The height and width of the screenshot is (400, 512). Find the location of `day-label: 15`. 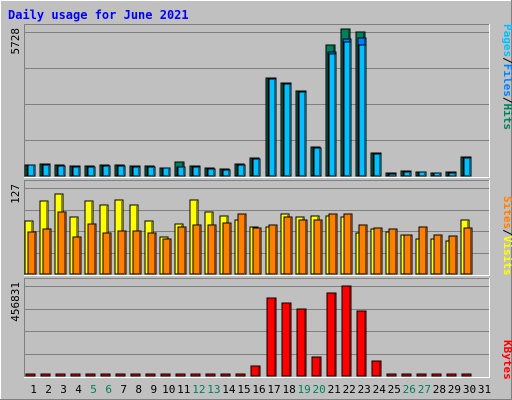

day-label: 15 is located at coordinates (243, 389).